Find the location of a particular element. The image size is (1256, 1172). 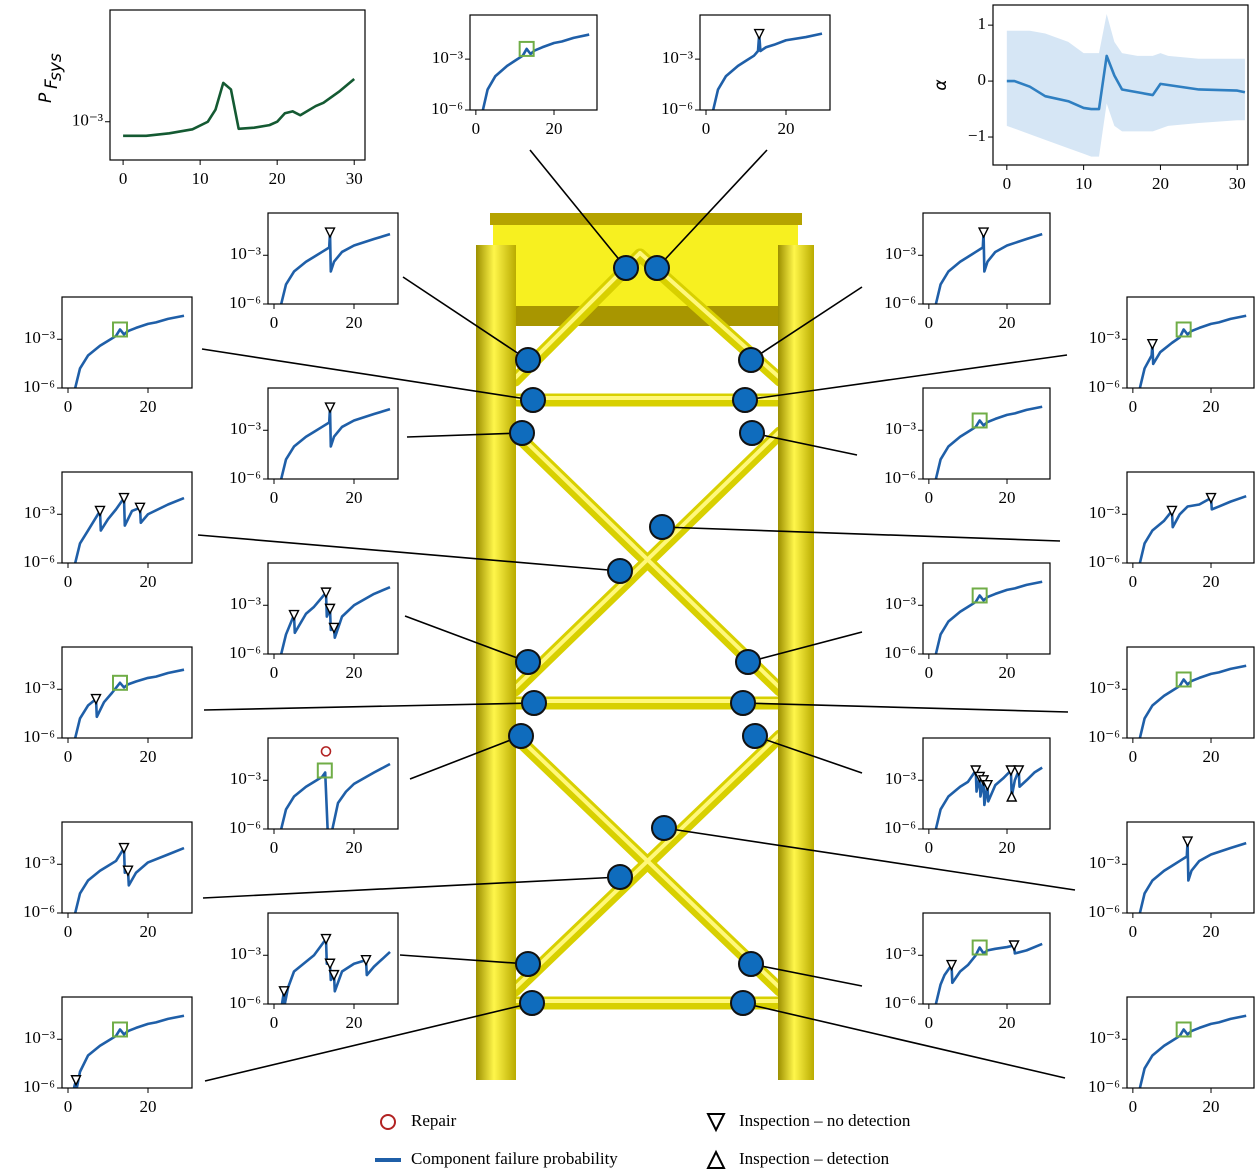

y-axis-title: P is located at coordinates (46, 97).